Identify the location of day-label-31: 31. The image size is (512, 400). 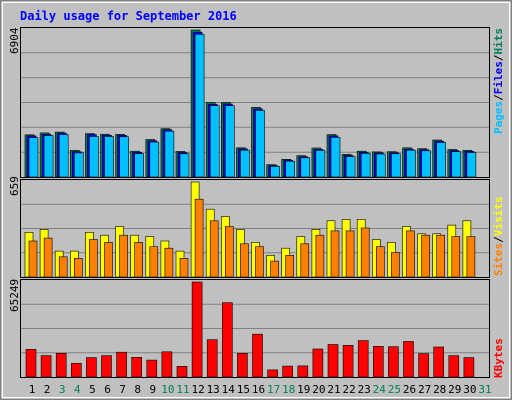
(484, 389).